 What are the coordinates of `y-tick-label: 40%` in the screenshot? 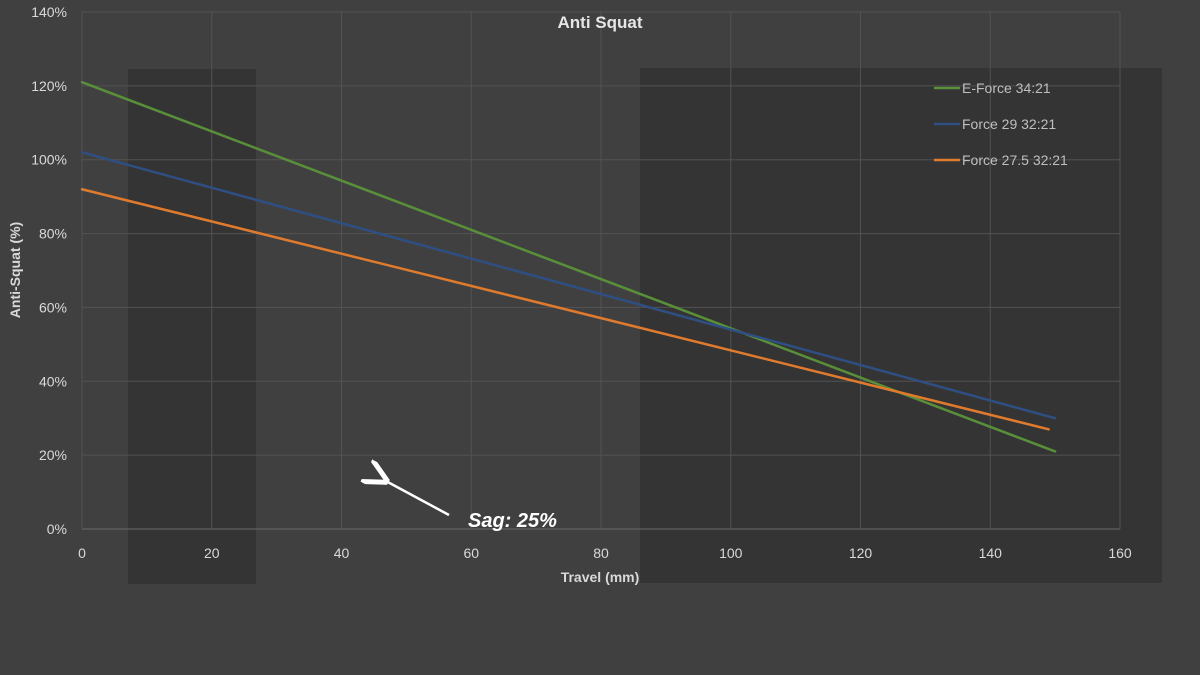 It's located at (53, 381).